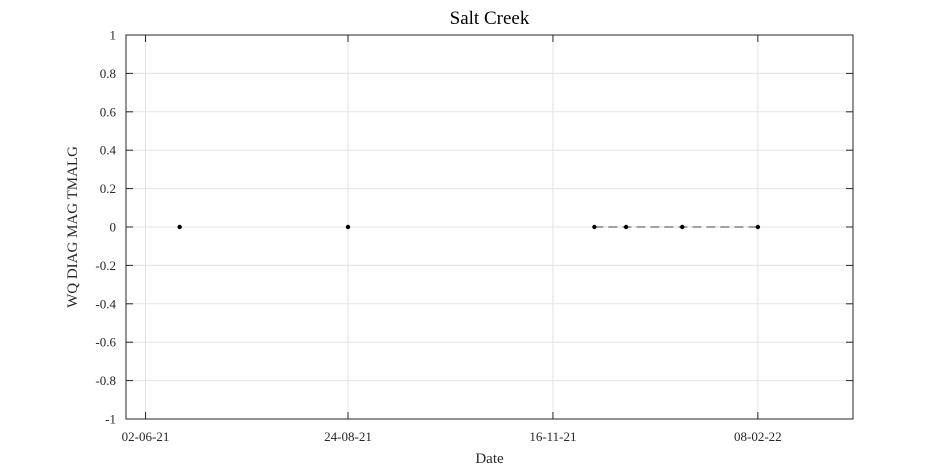 The image size is (945, 472). I want to click on y-tick-label: 0.6, so click(108, 111).